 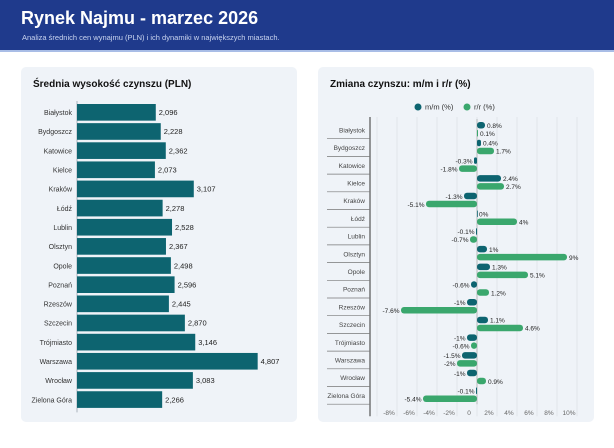 I want to click on rent-value-label: 2,498, so click(x=183, y=265).